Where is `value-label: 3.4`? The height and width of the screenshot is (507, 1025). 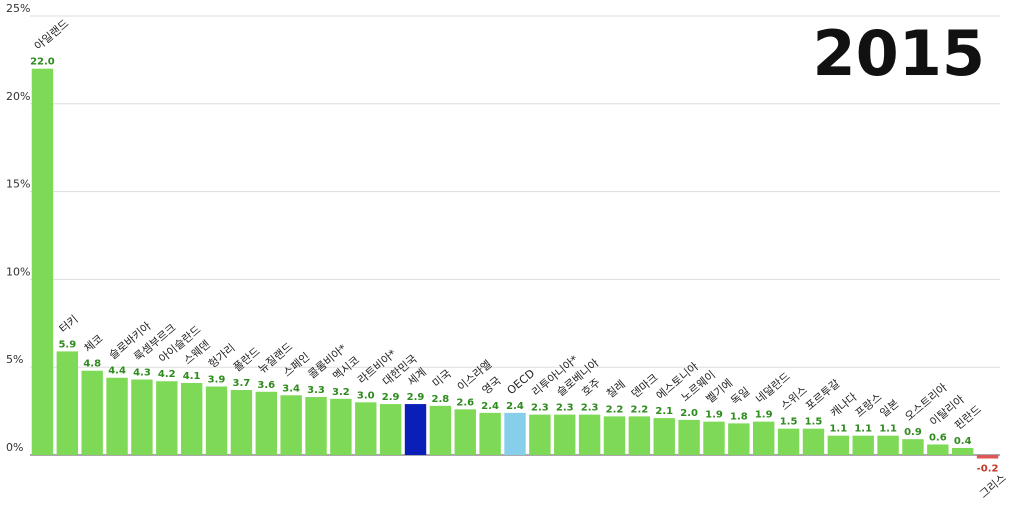 value-label: 3.4 is located at coordinates (291, 388).